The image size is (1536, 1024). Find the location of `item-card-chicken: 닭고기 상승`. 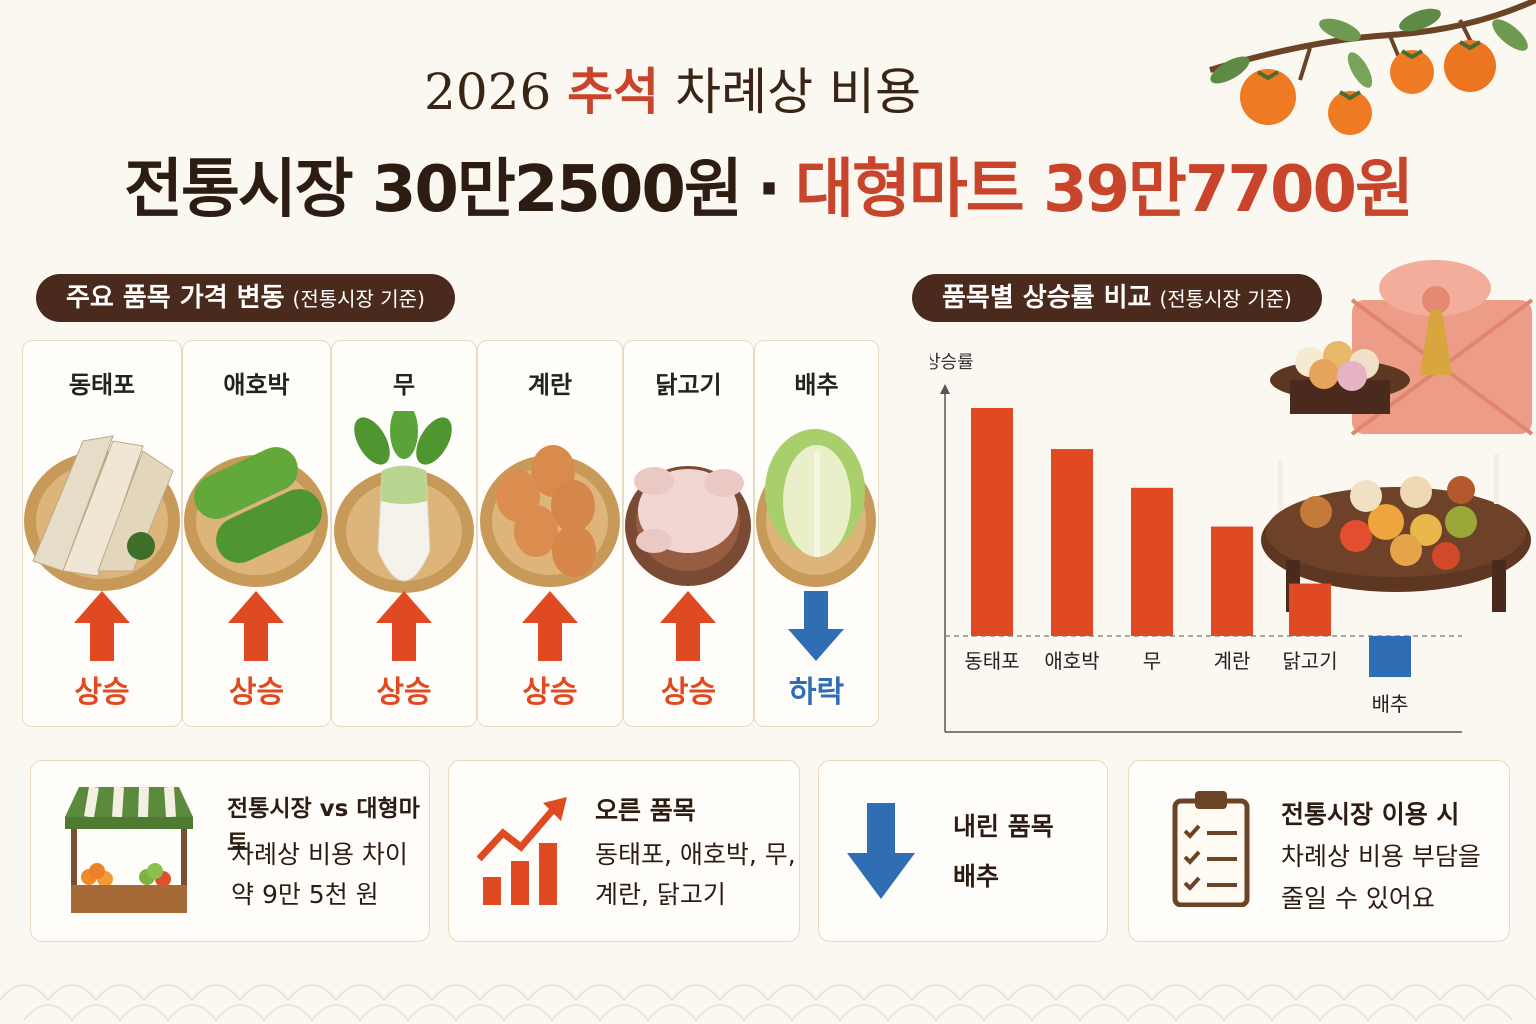

item-card-chicken: 닭고기 상승 is located at coordinates (688, 533).